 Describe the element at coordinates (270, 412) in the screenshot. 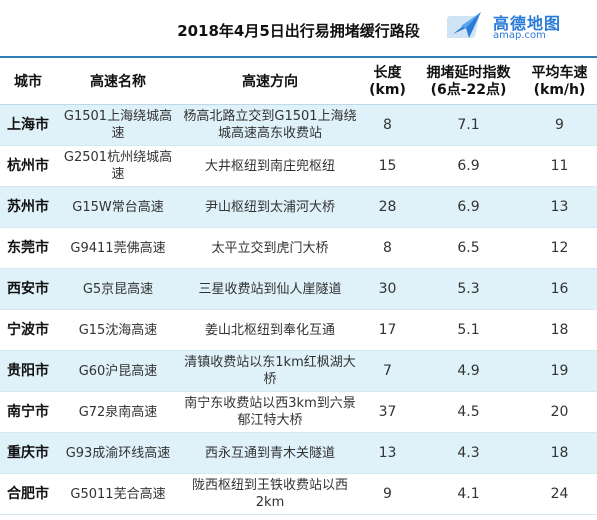

I see `cell-direction: 南宁东收费站以西3km到六景郁江特大桥` at that location.